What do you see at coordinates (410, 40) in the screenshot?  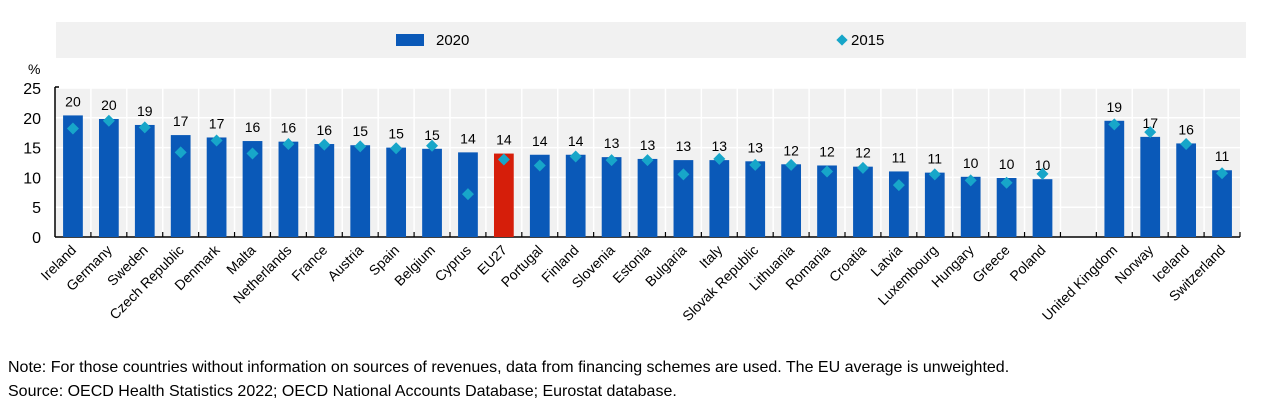 I see `legend-bar-swatch` at bounding box center [410, 40].